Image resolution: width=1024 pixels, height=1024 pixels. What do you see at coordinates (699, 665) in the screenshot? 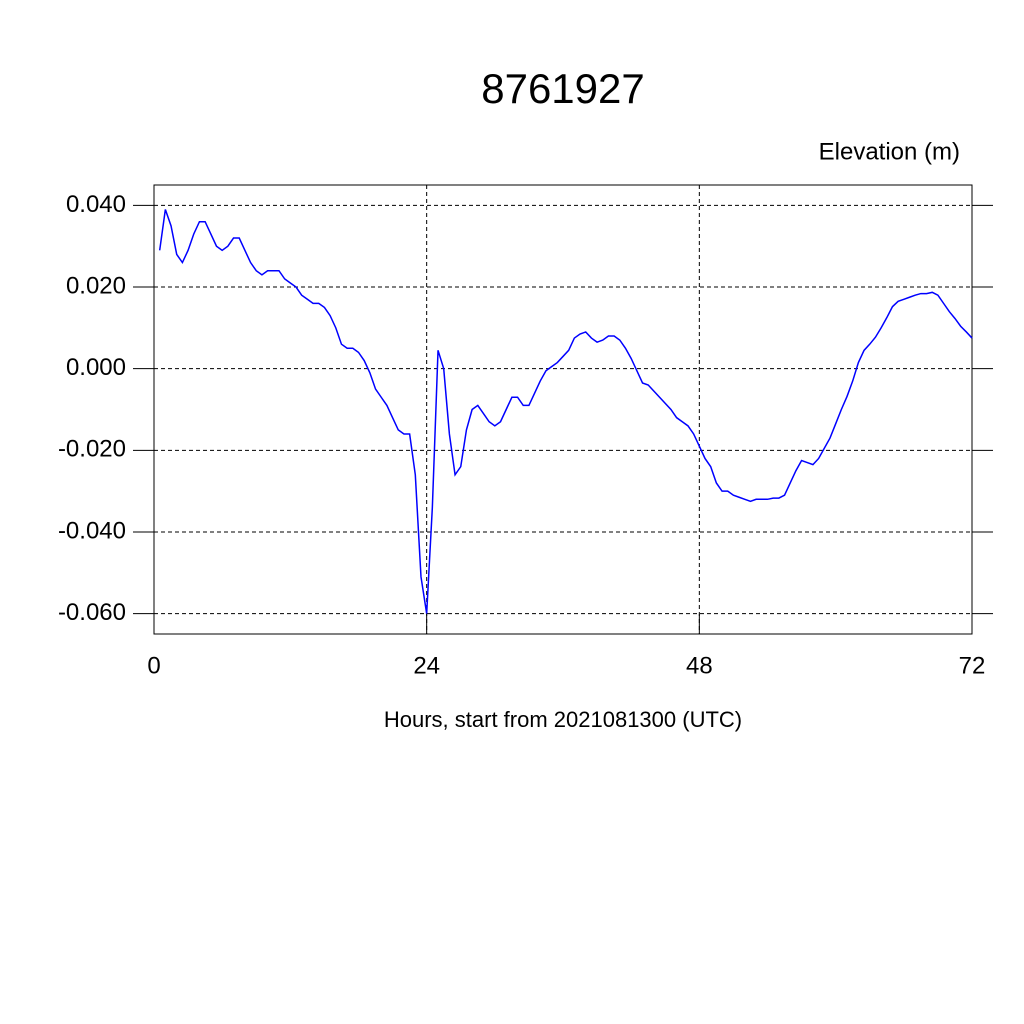
I see `x-tick-label: 48` at bounding box center [699, 665].